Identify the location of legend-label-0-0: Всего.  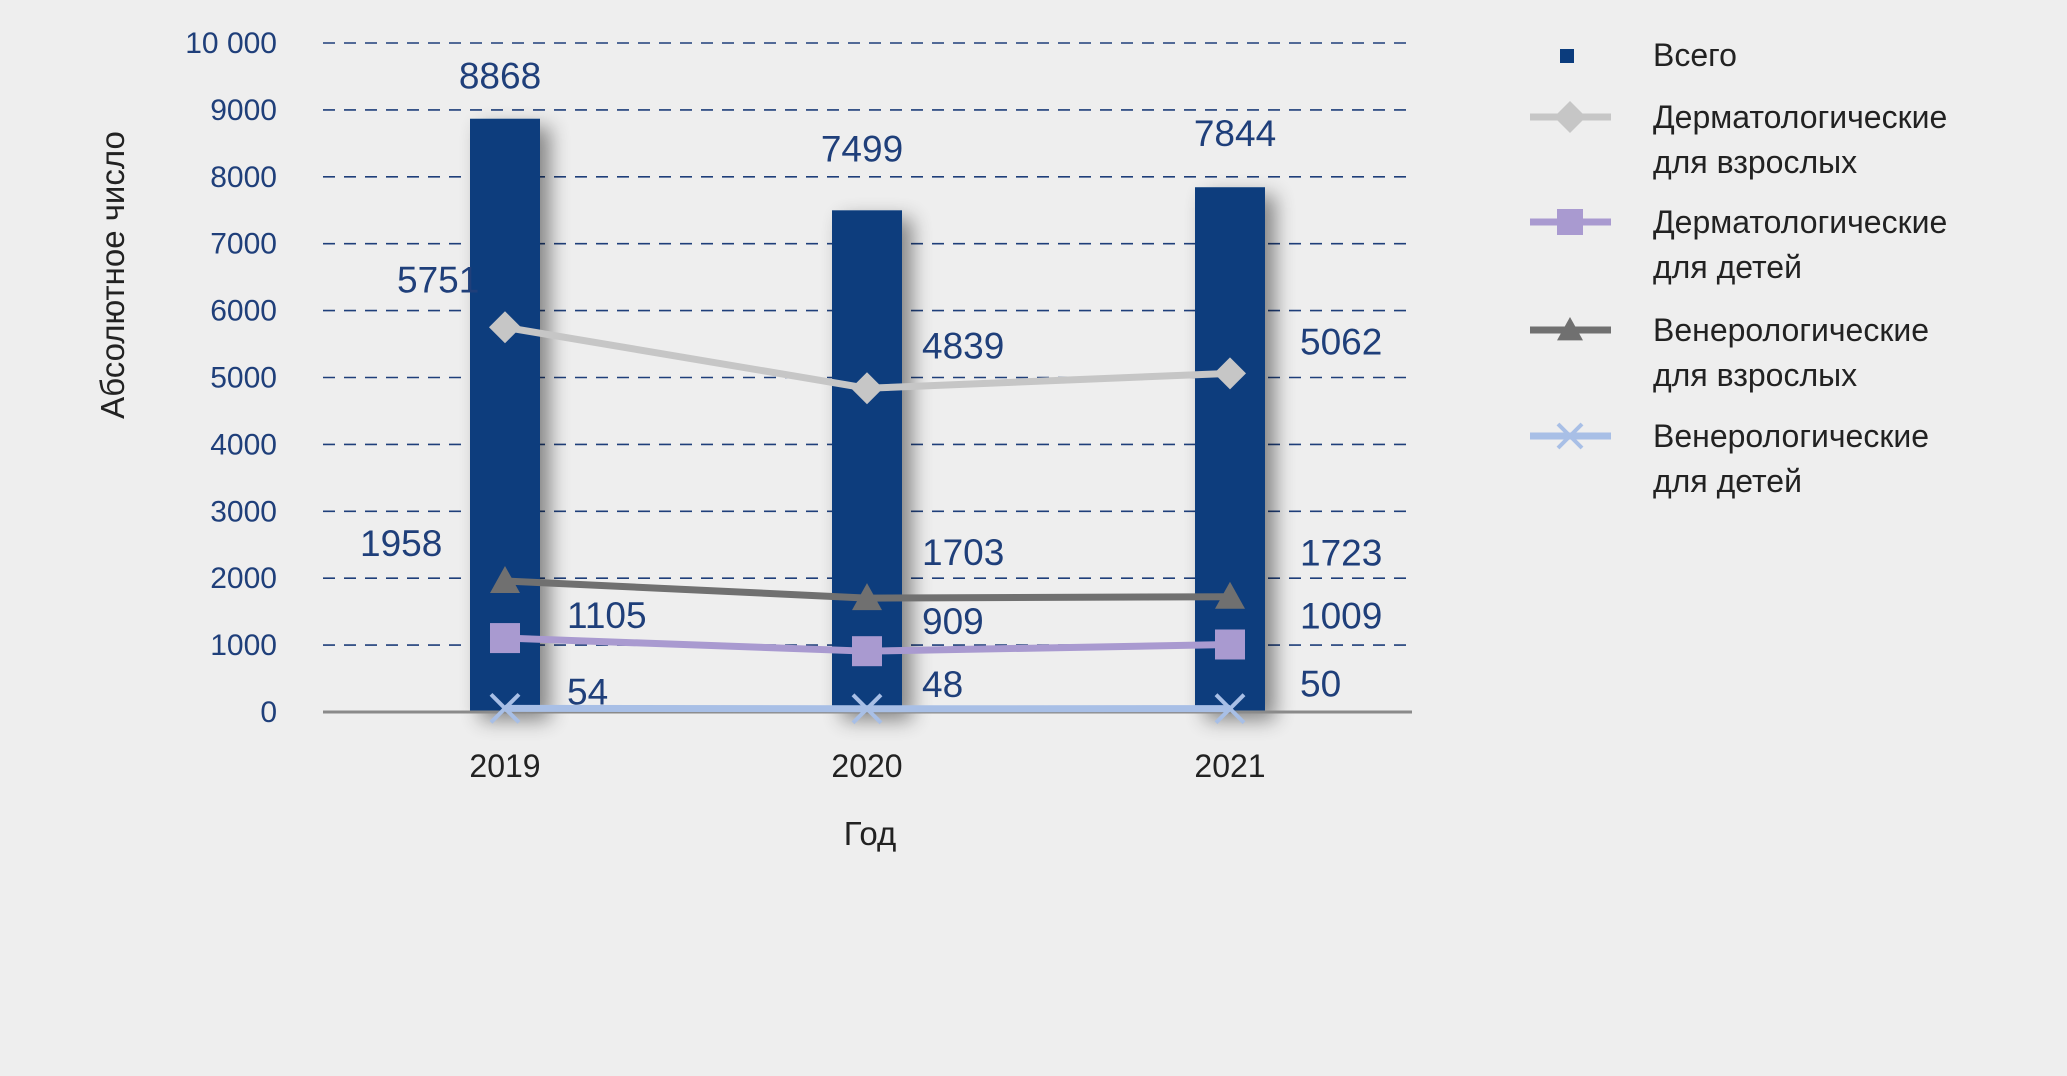
(1695, 55).